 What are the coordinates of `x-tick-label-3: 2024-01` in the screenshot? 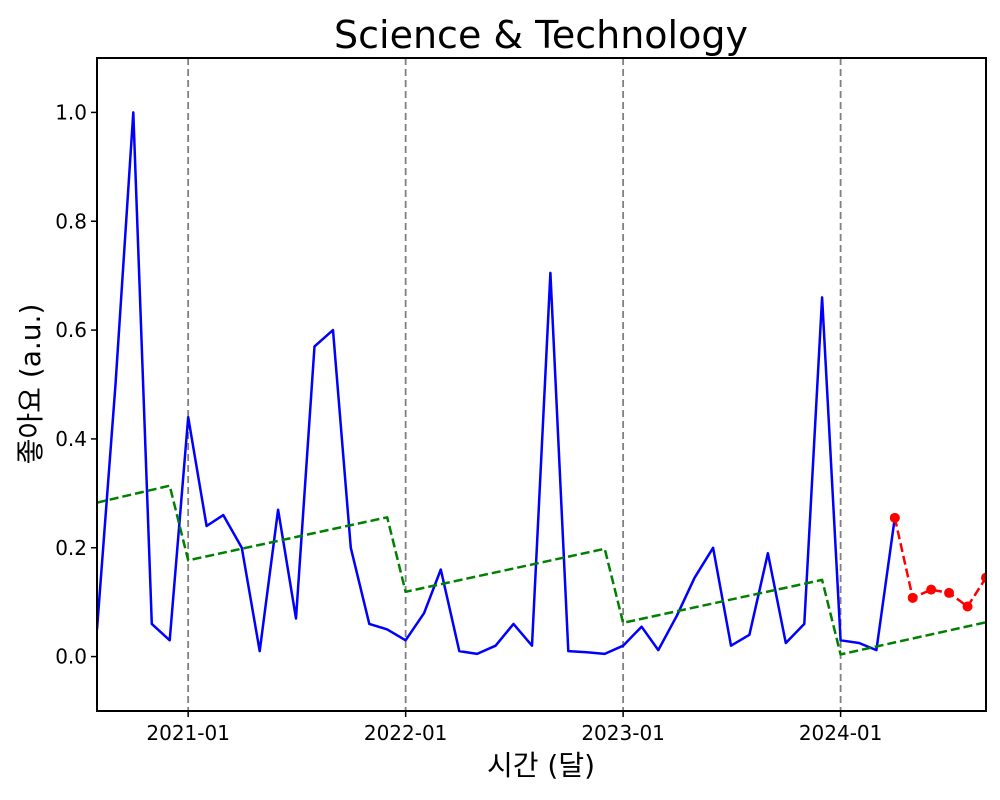 It's located at (841, 733).